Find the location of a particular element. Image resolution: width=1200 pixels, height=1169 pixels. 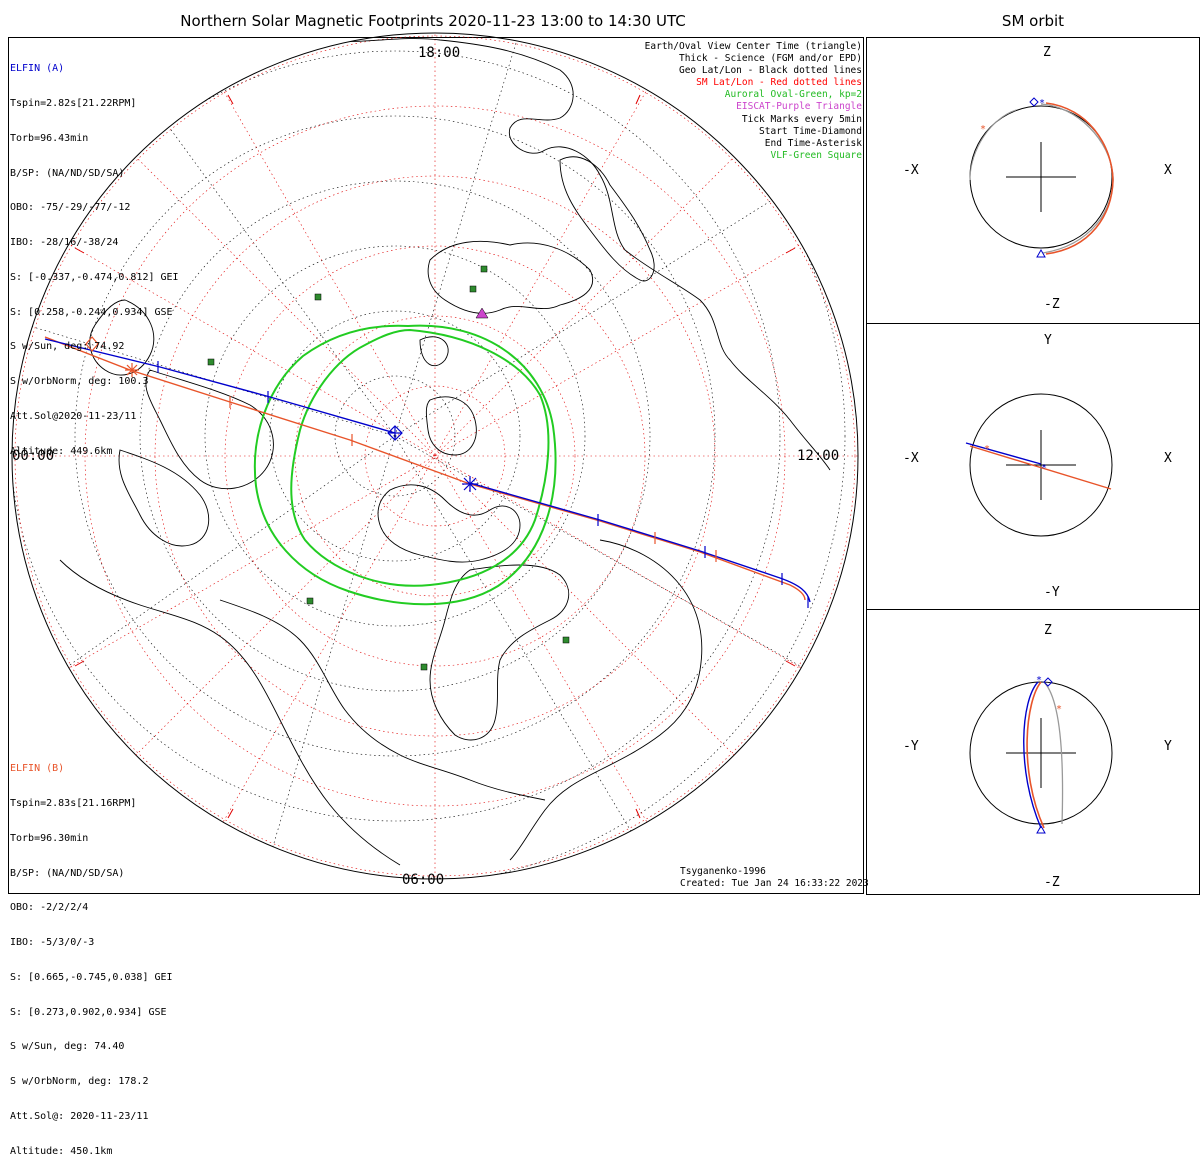

legend-item: Tick Marks every 5min is located at coordinates (801, 119).